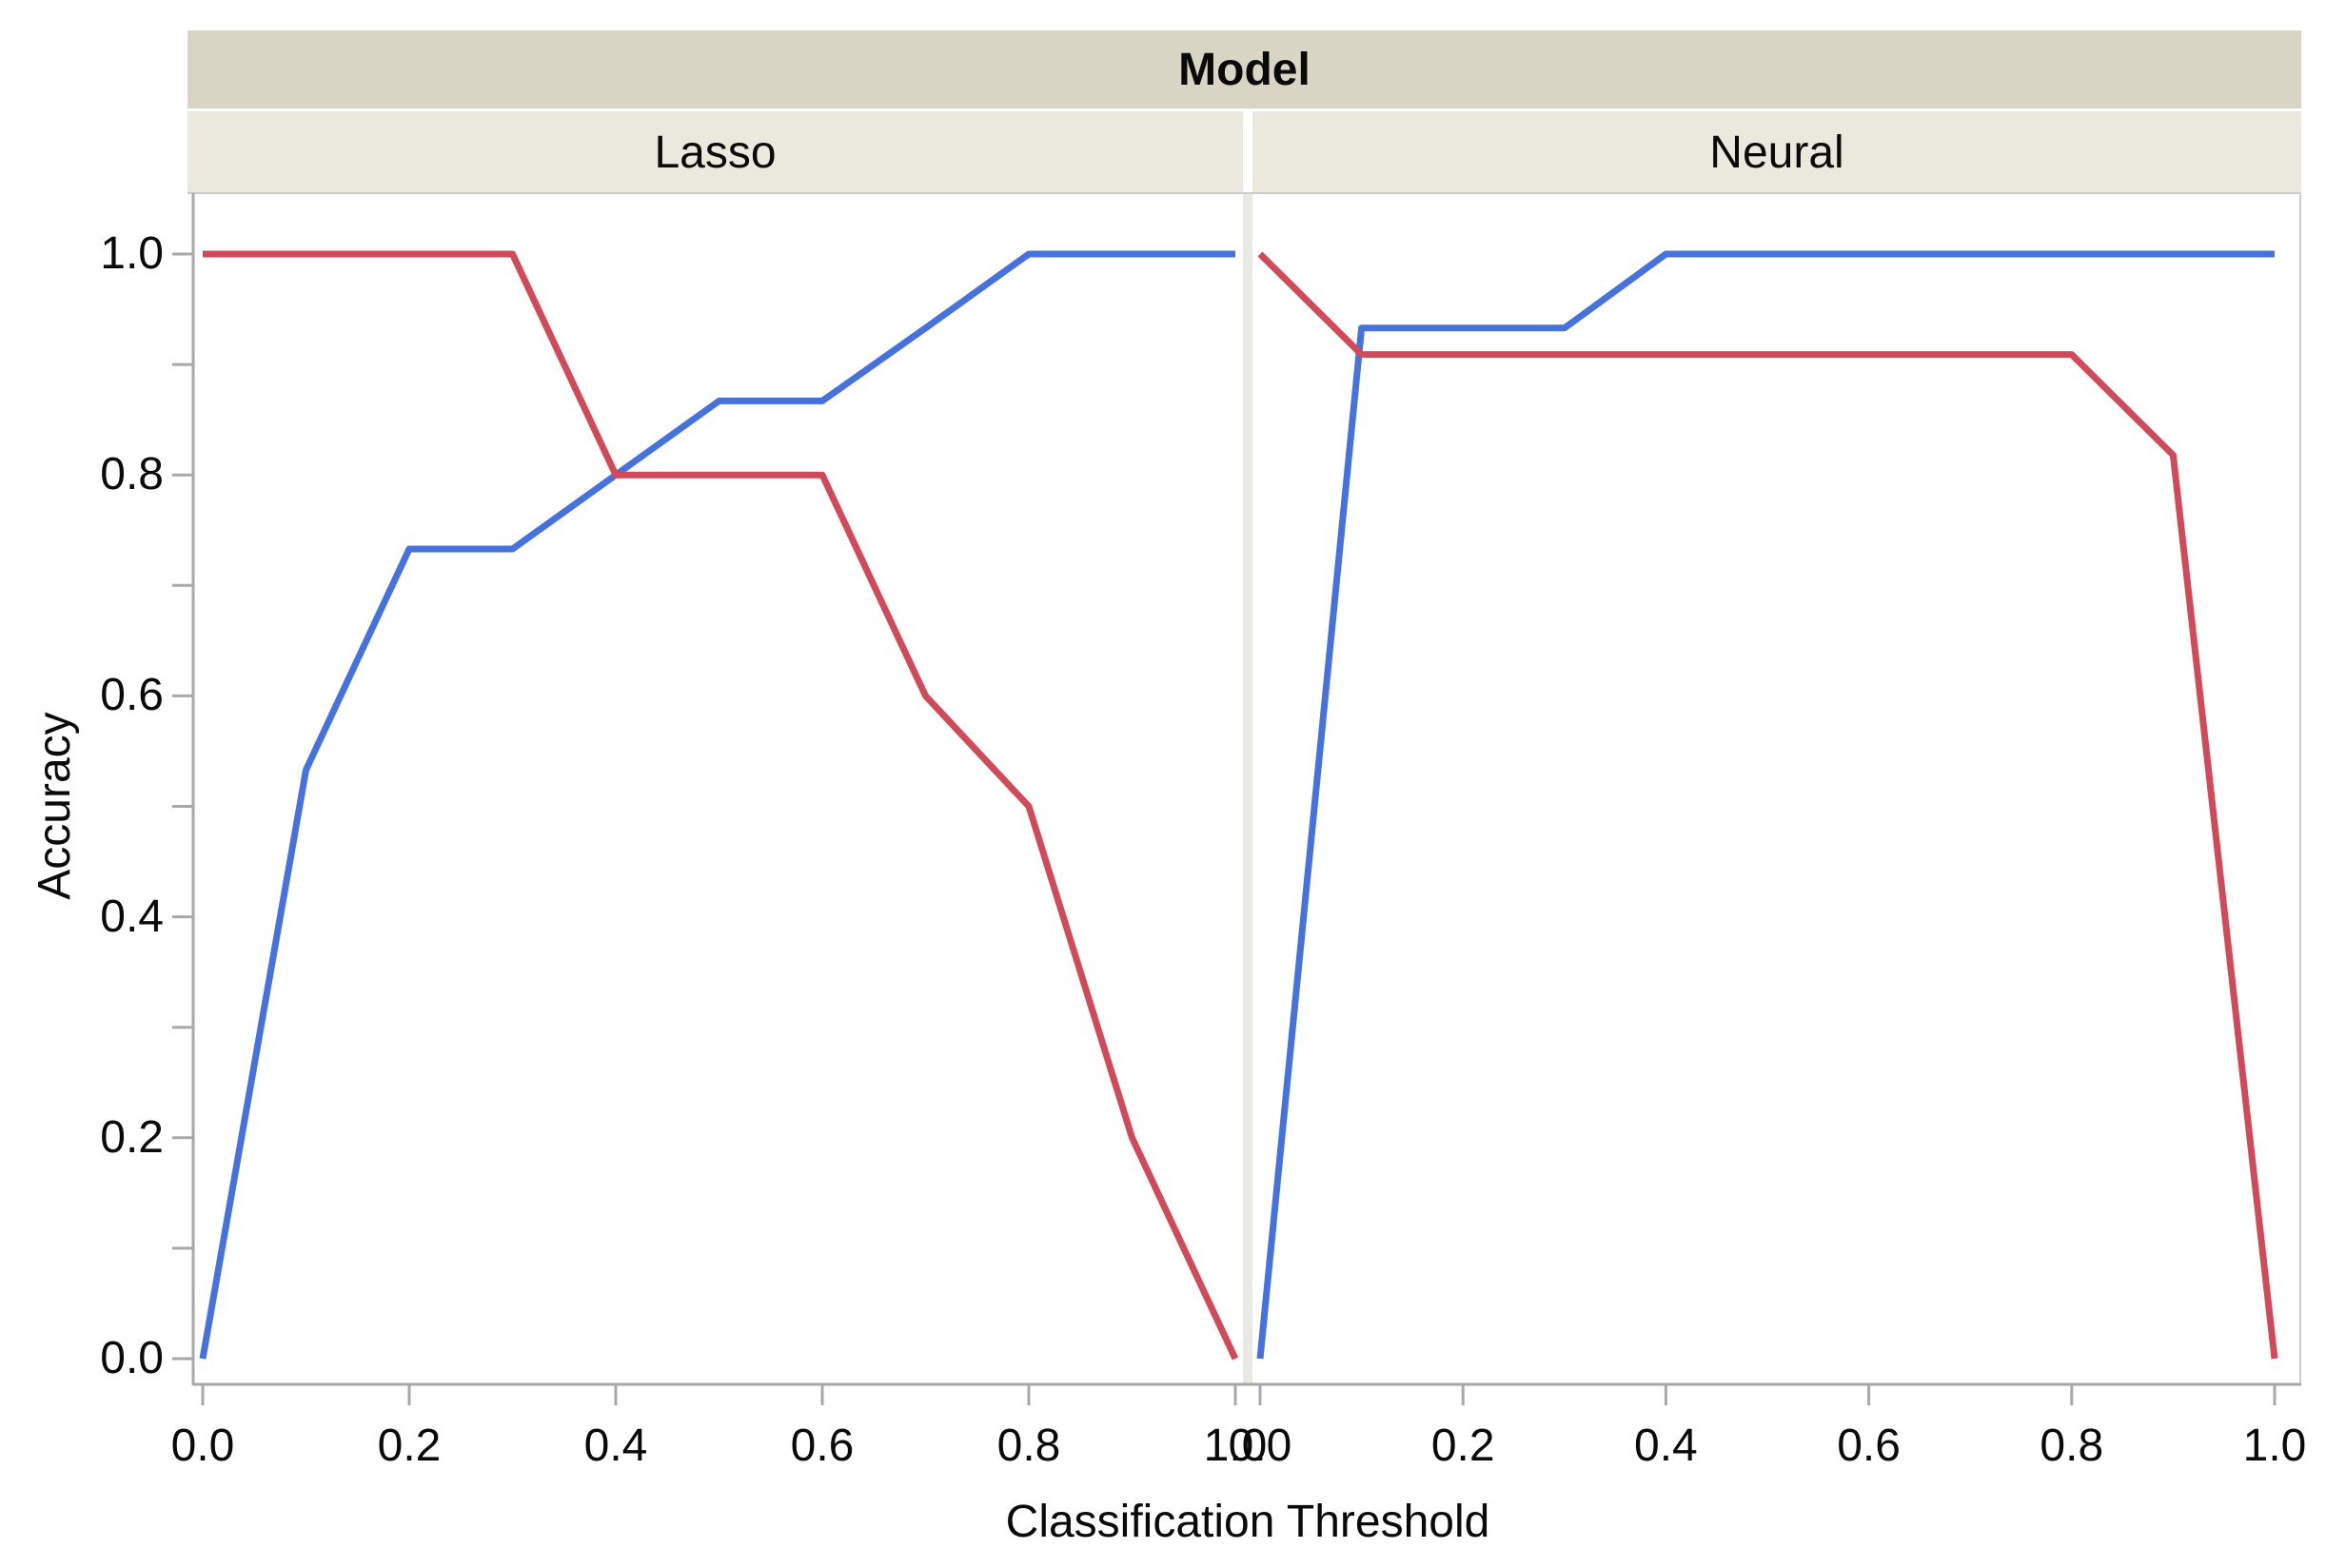 The height and width of the screenshot is (1568, 2326). Describe the element at coordinates (55, 806) in the screenshot. I see `y-axis-title: Accuracy` at that location.